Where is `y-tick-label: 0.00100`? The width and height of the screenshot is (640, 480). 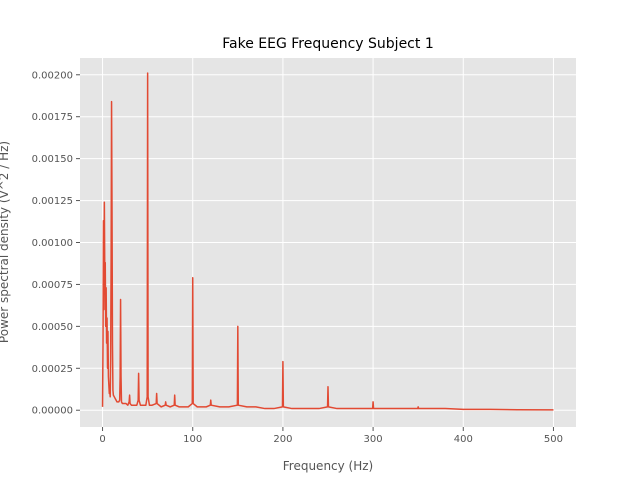 y-tick-label: 0.00100 is located at coordinates (52, 243).